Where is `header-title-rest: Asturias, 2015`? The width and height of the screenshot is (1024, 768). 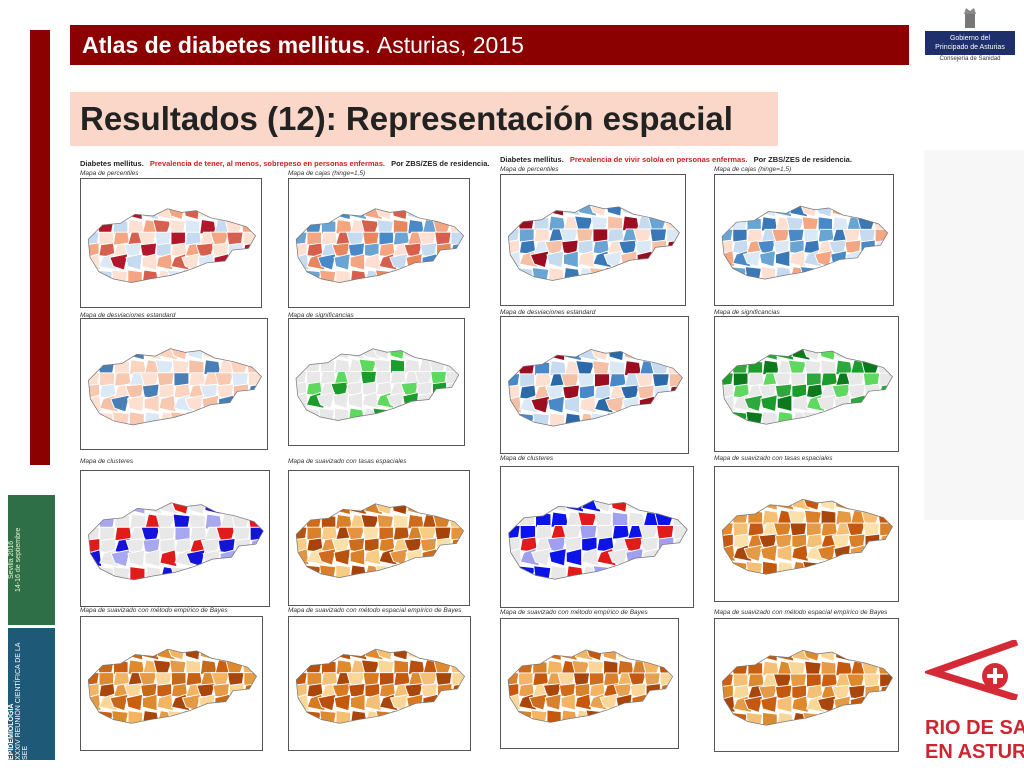
header-title-rest: Asturias, 2015 is located at coordinates (450, 44).